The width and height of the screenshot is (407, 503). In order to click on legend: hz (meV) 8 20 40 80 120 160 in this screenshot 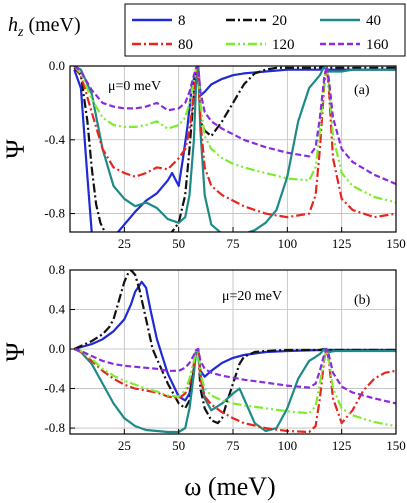, I will do `click(207, 30)`.